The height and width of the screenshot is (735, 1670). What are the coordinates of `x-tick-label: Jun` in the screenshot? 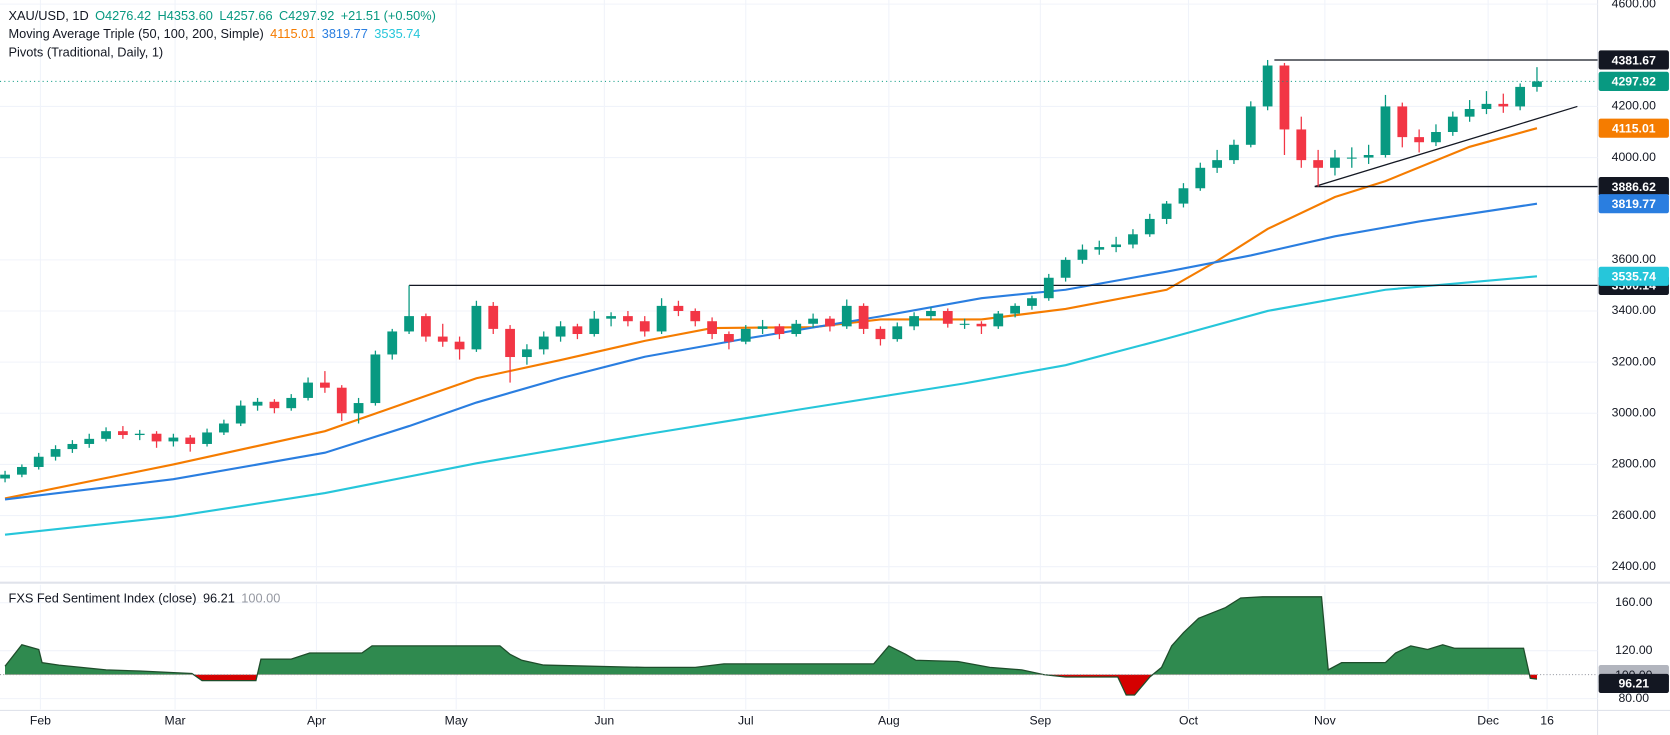 It's located at (604, 720).